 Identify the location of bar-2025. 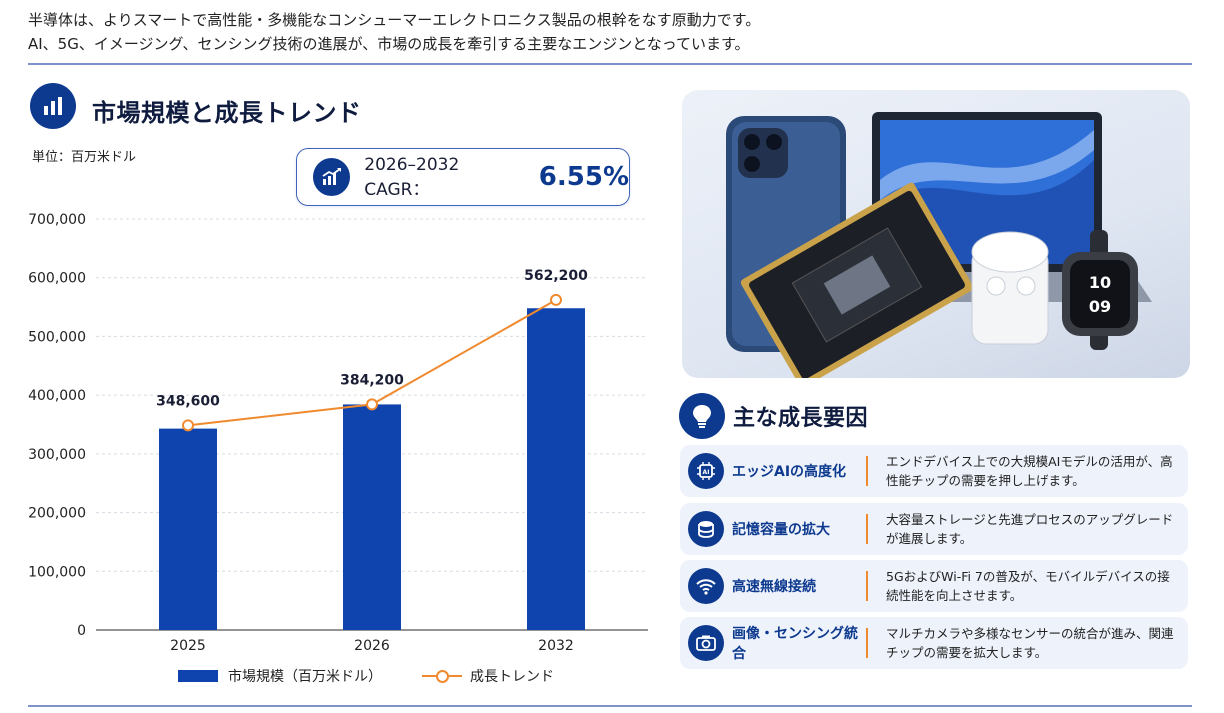
(188, 529).